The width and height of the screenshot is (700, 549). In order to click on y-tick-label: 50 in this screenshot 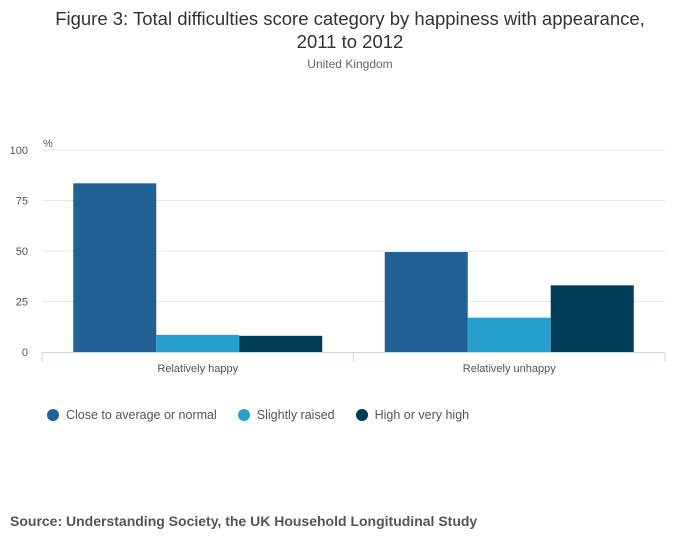, I will do `click(22, 252)`.